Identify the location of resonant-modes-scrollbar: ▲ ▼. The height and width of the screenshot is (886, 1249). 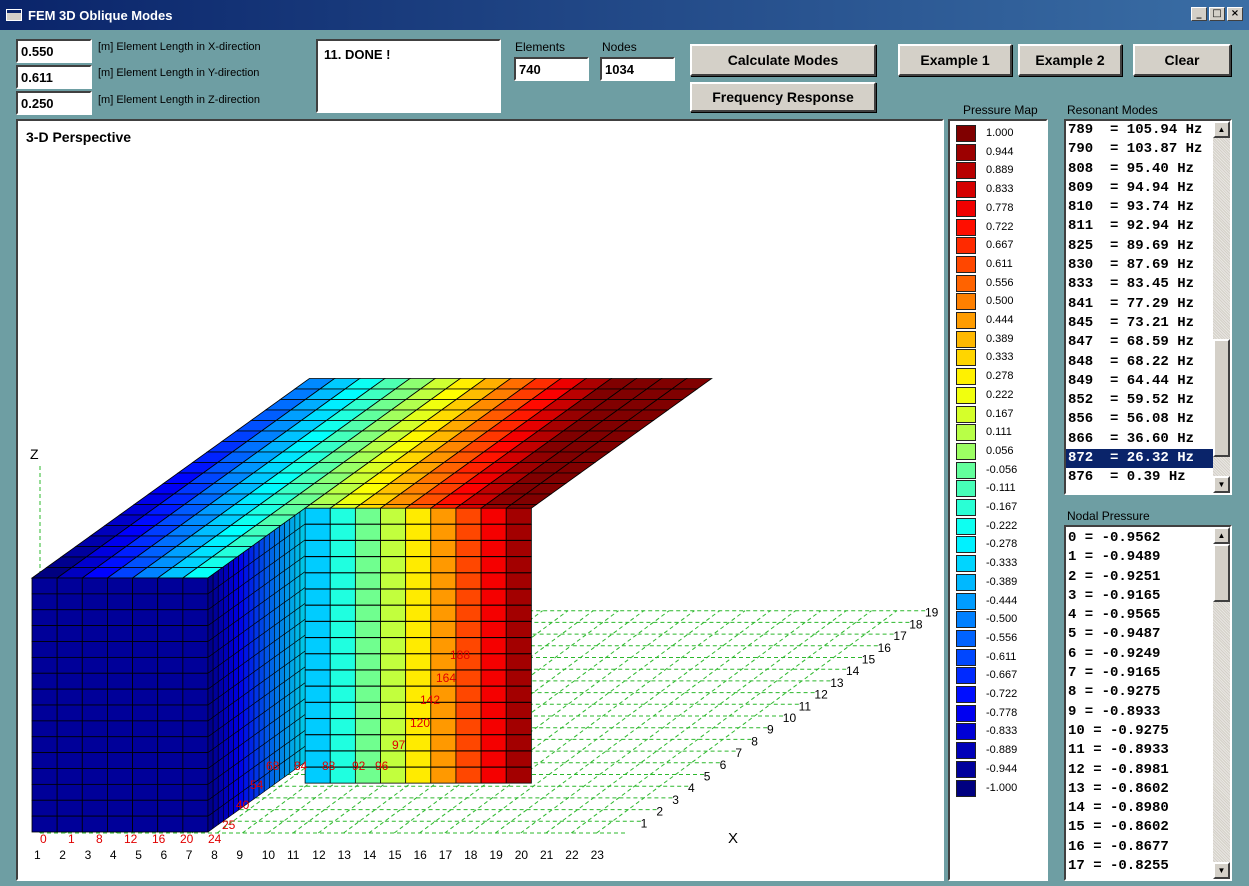
(1221, 307).